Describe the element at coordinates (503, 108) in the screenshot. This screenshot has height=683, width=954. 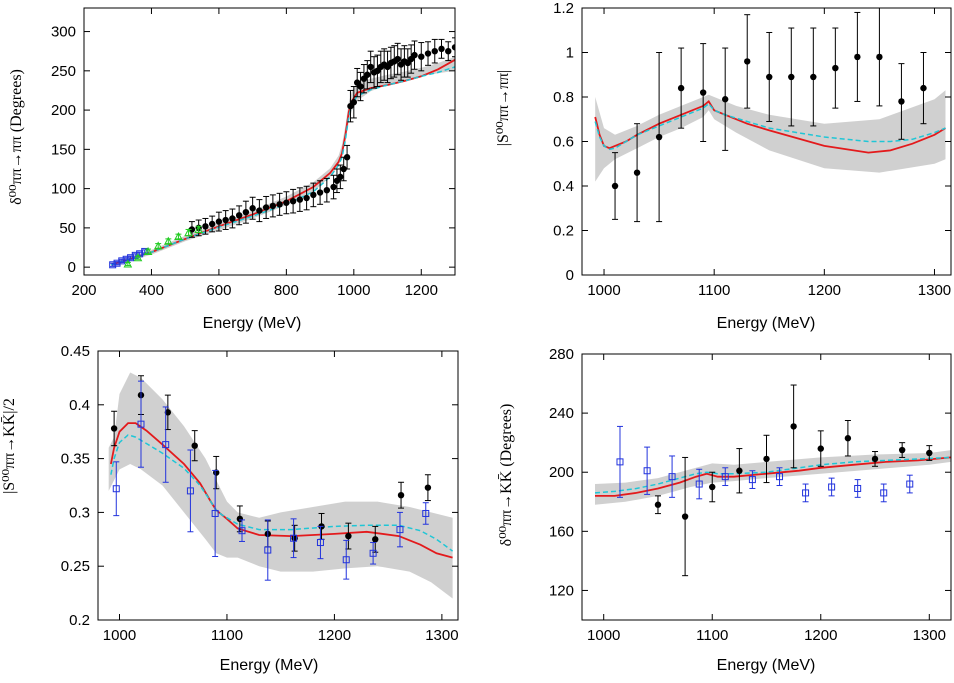
I see `y-axis-label-2: |S⁰⁰ππ→ππ|` at that location.